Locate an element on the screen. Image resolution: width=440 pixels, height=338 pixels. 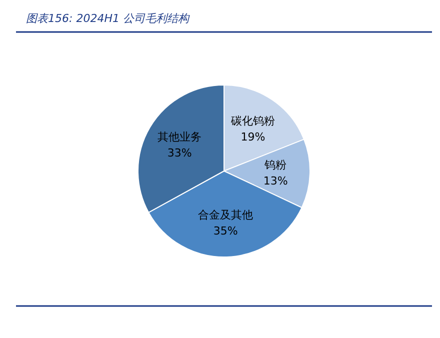
slice-label: 钨粉 is located at coordinates (275, 165).